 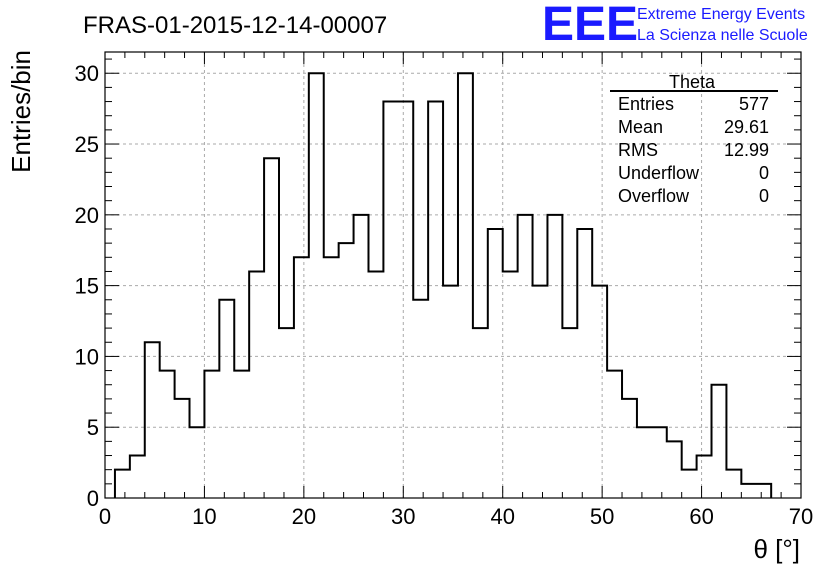 I want to click on chart-title: FRAS-01-2015-12-14-00007, so click(x=235, y=25).